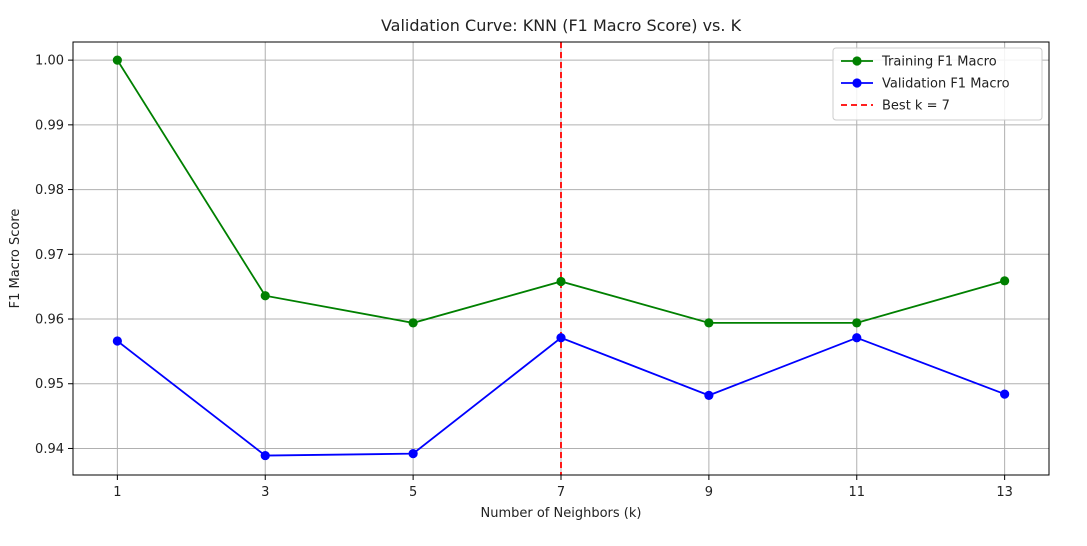 The image size is (1087, 546). I want to click on x-tick-label: 9, so click(709, 492).